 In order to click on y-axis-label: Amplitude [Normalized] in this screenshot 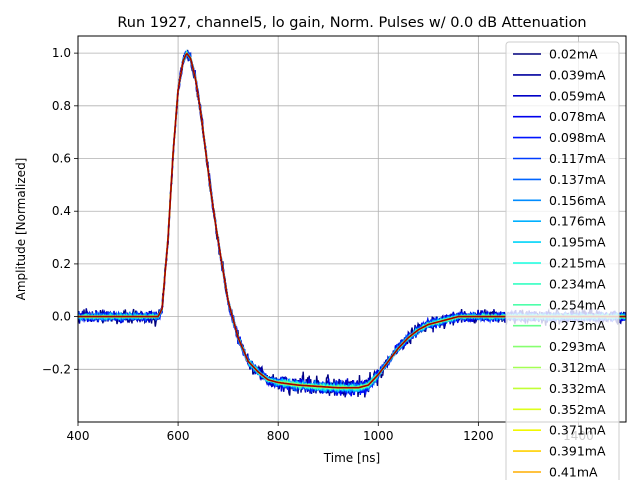, I will do `click(21, 229)`.